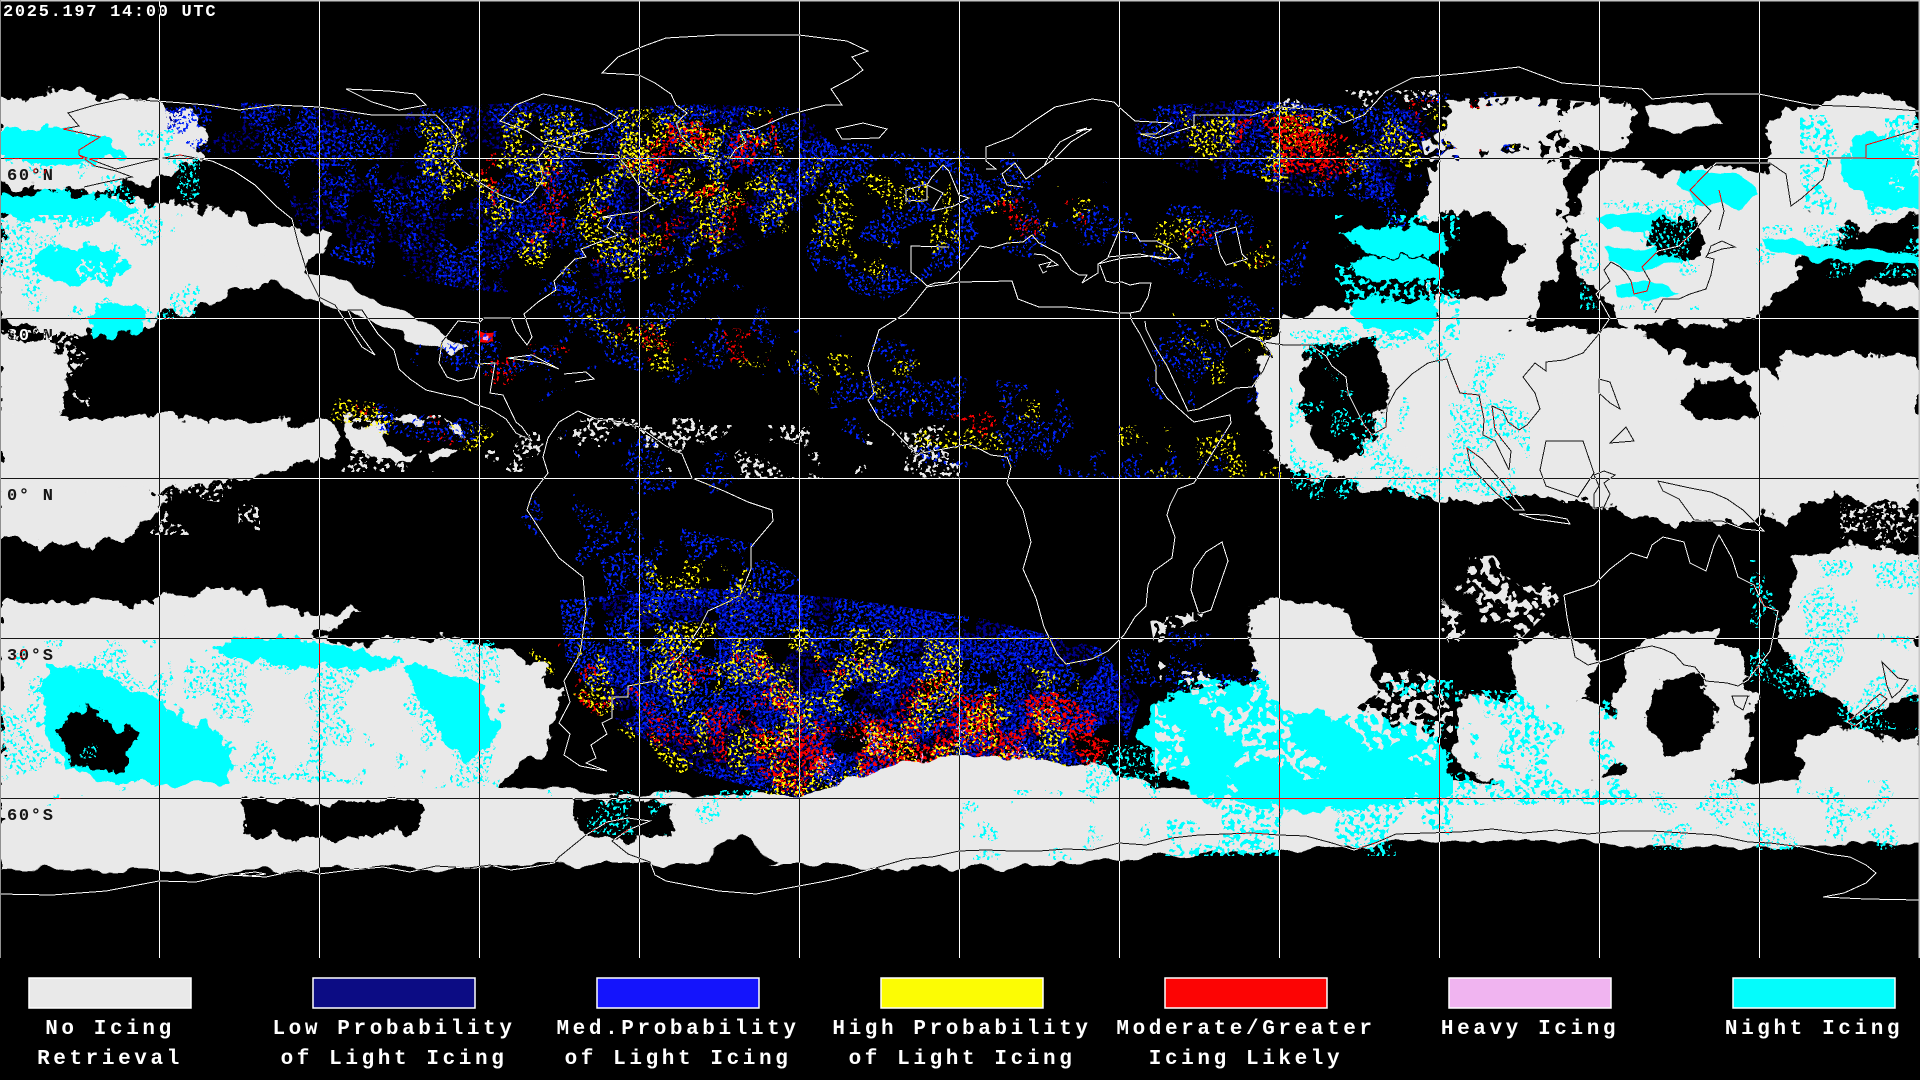 The width and height of the screenshot is (1920, 1080). What do you see at coordinates (1530, 1029) in the screenshot?
I see `svg-text: Heavy Icing` at bounding box center [1530, 1029].